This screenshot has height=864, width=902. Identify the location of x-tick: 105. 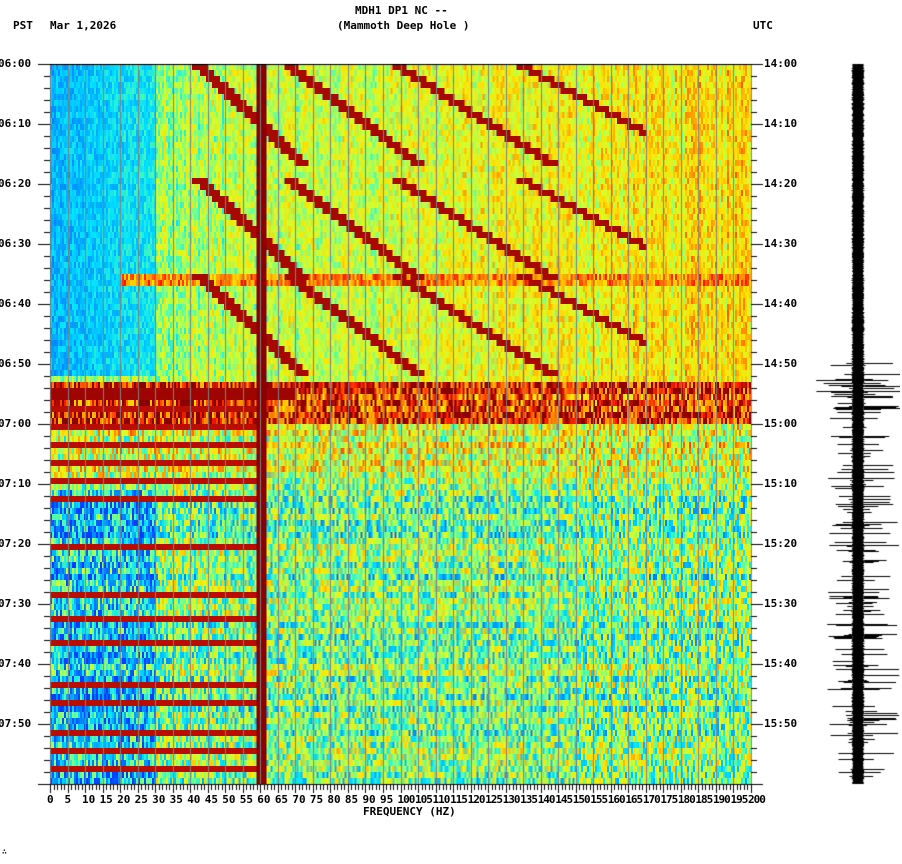
(424, 799).